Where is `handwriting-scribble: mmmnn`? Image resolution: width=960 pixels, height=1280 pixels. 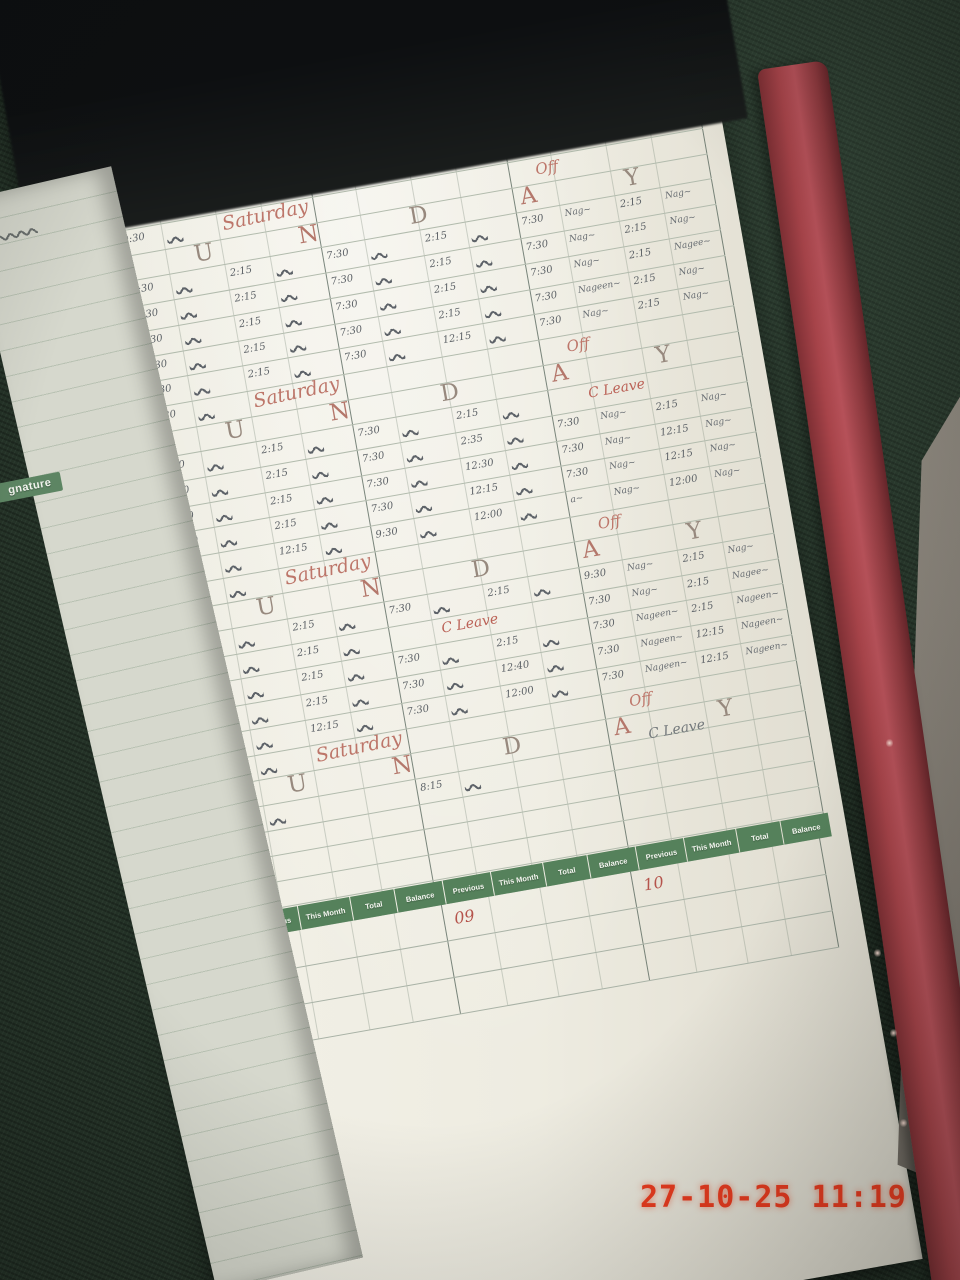
handwriting-scribble: mmmnn is located at coordinates (44, 222).